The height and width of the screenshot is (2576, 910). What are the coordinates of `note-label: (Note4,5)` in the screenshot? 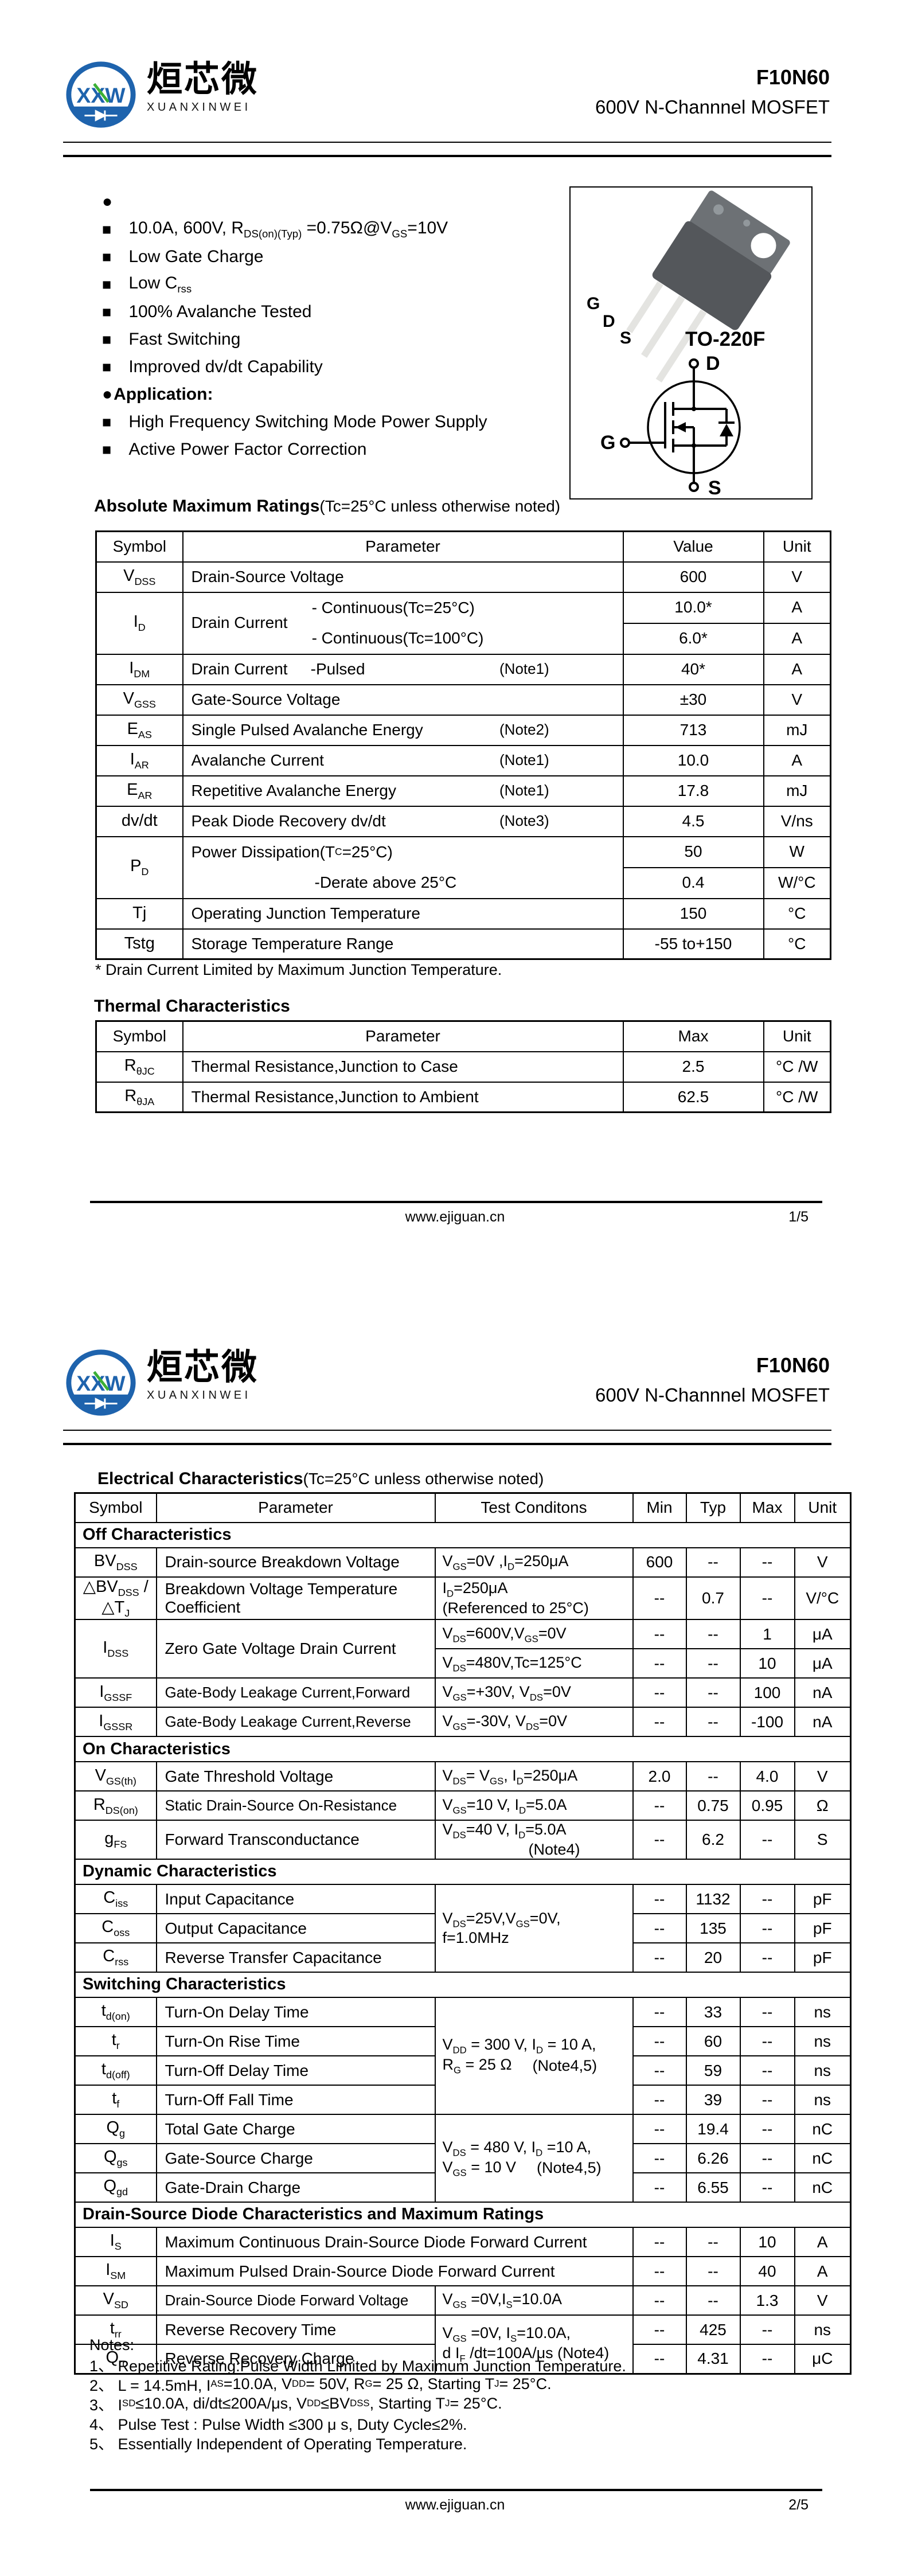 It's located at (569, 2168).